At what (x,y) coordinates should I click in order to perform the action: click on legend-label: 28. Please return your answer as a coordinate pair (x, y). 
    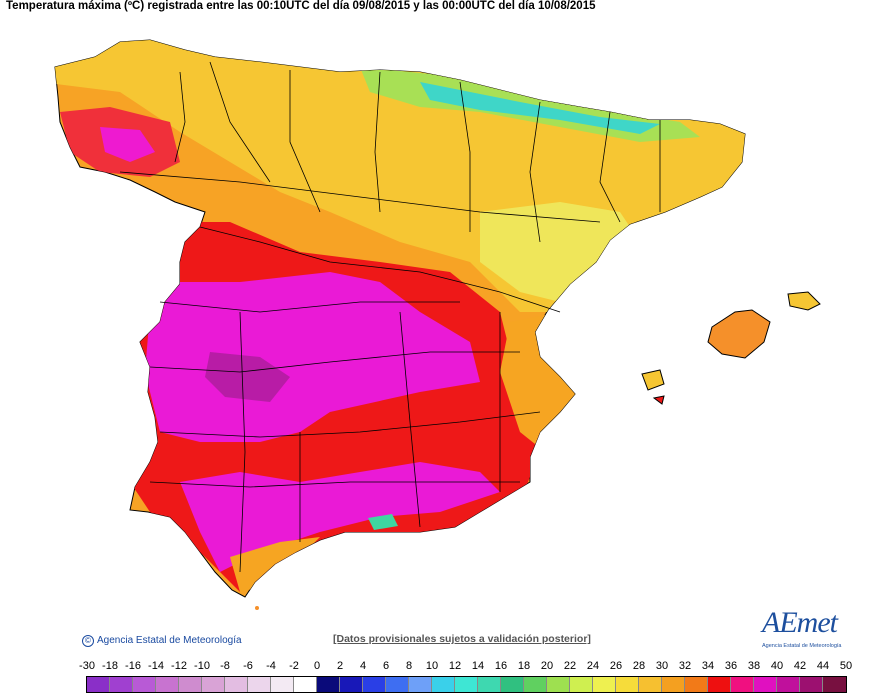
    Looking at the image, I should click on (639, 666).